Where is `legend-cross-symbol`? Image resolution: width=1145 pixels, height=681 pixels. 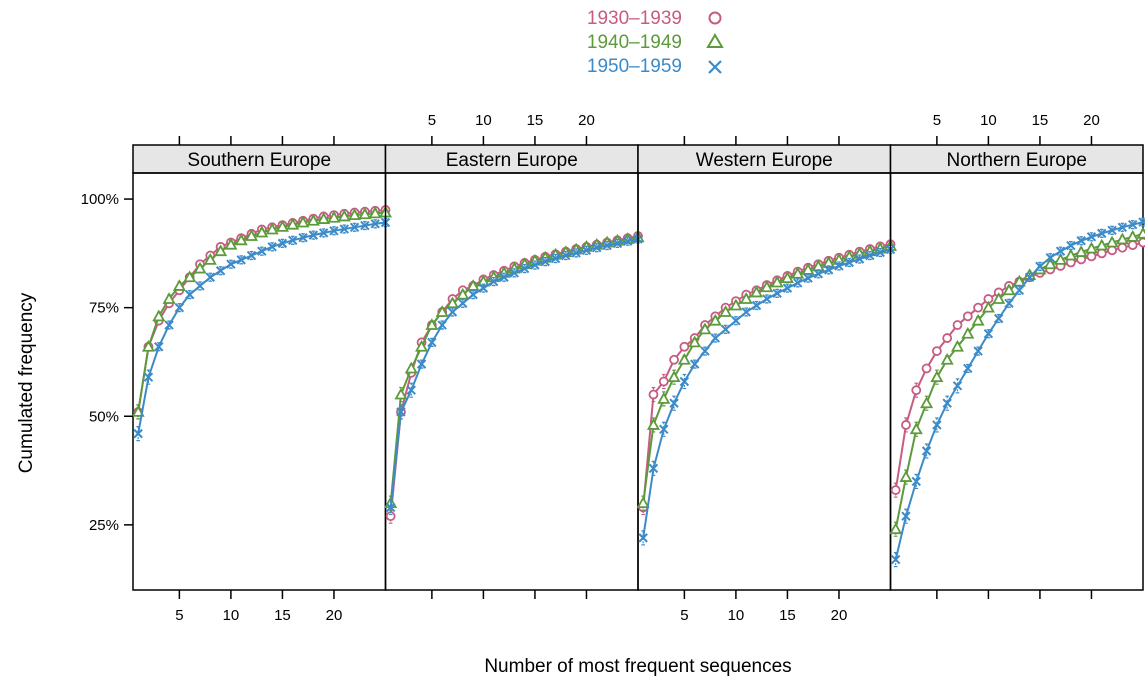 legend-cross-symbol is located at coordinates (715, 67).